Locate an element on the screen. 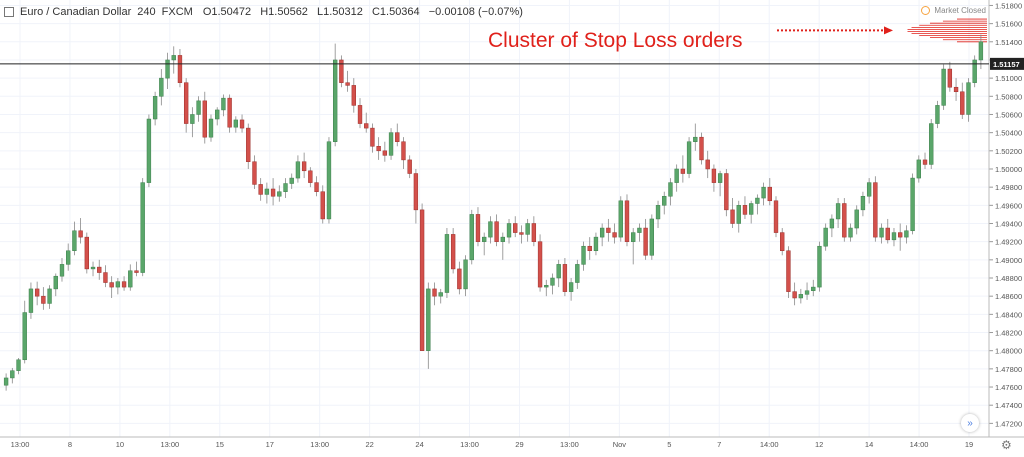 The width and height of the screenshot is (1024, 457). last-price-label: 1.51157 is located at coordinates (1006, 64).